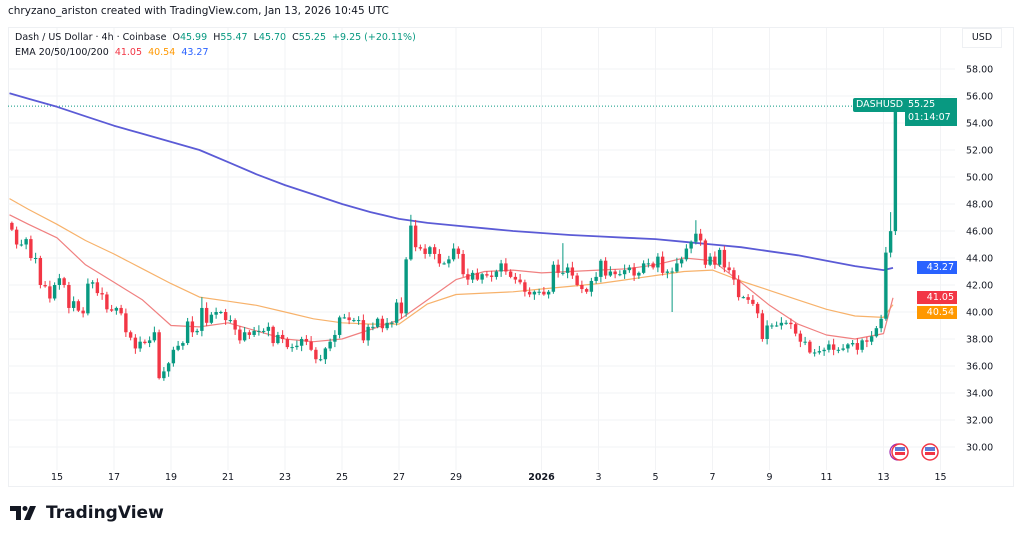 This screenshot has width=1024, height=539. I want to click on ema-label: EMA 20/50/100/200, so click(62, 52).